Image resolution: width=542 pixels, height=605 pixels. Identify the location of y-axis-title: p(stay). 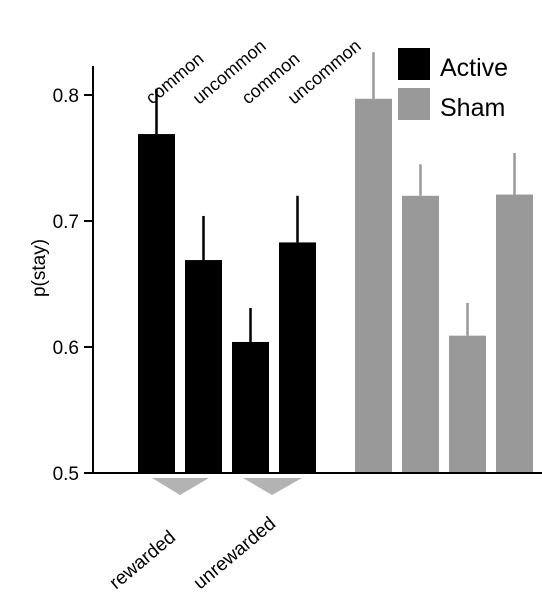
(39, 268).